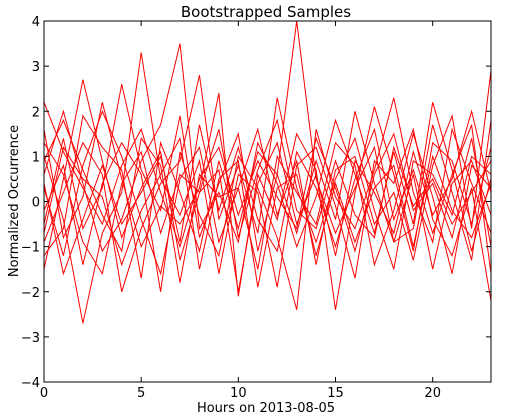 The height and width of the screenshot is (416, 509). What do you see at coordinates (266, 408) in the screenshot?
I see `x-axis-label: Hours on 2013-08-05` at bounding box center [266, 408].